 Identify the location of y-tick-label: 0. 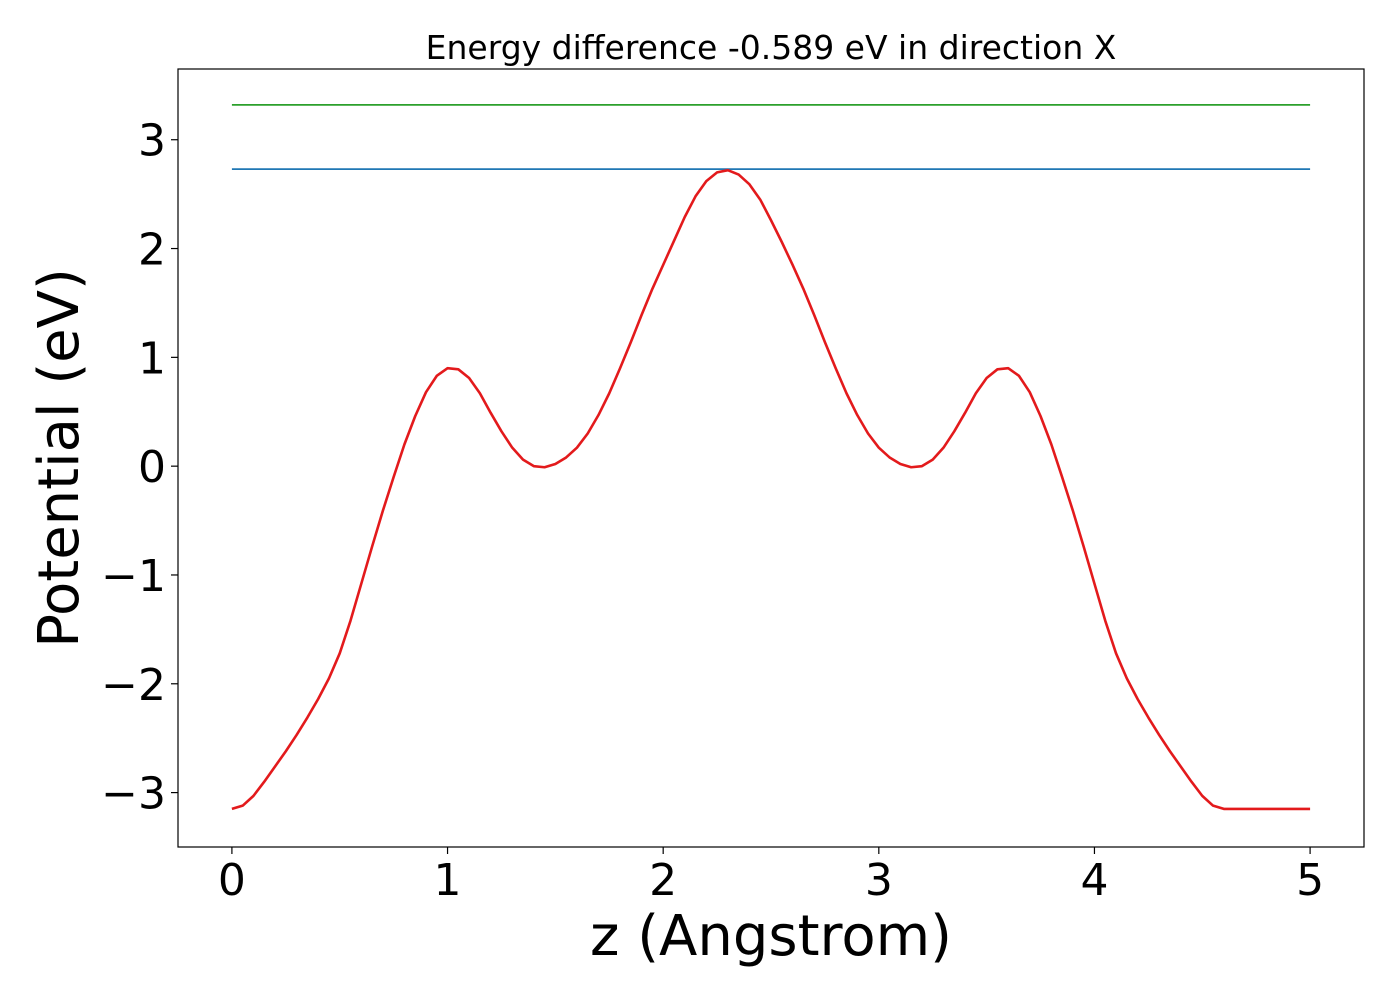
(152, 467).